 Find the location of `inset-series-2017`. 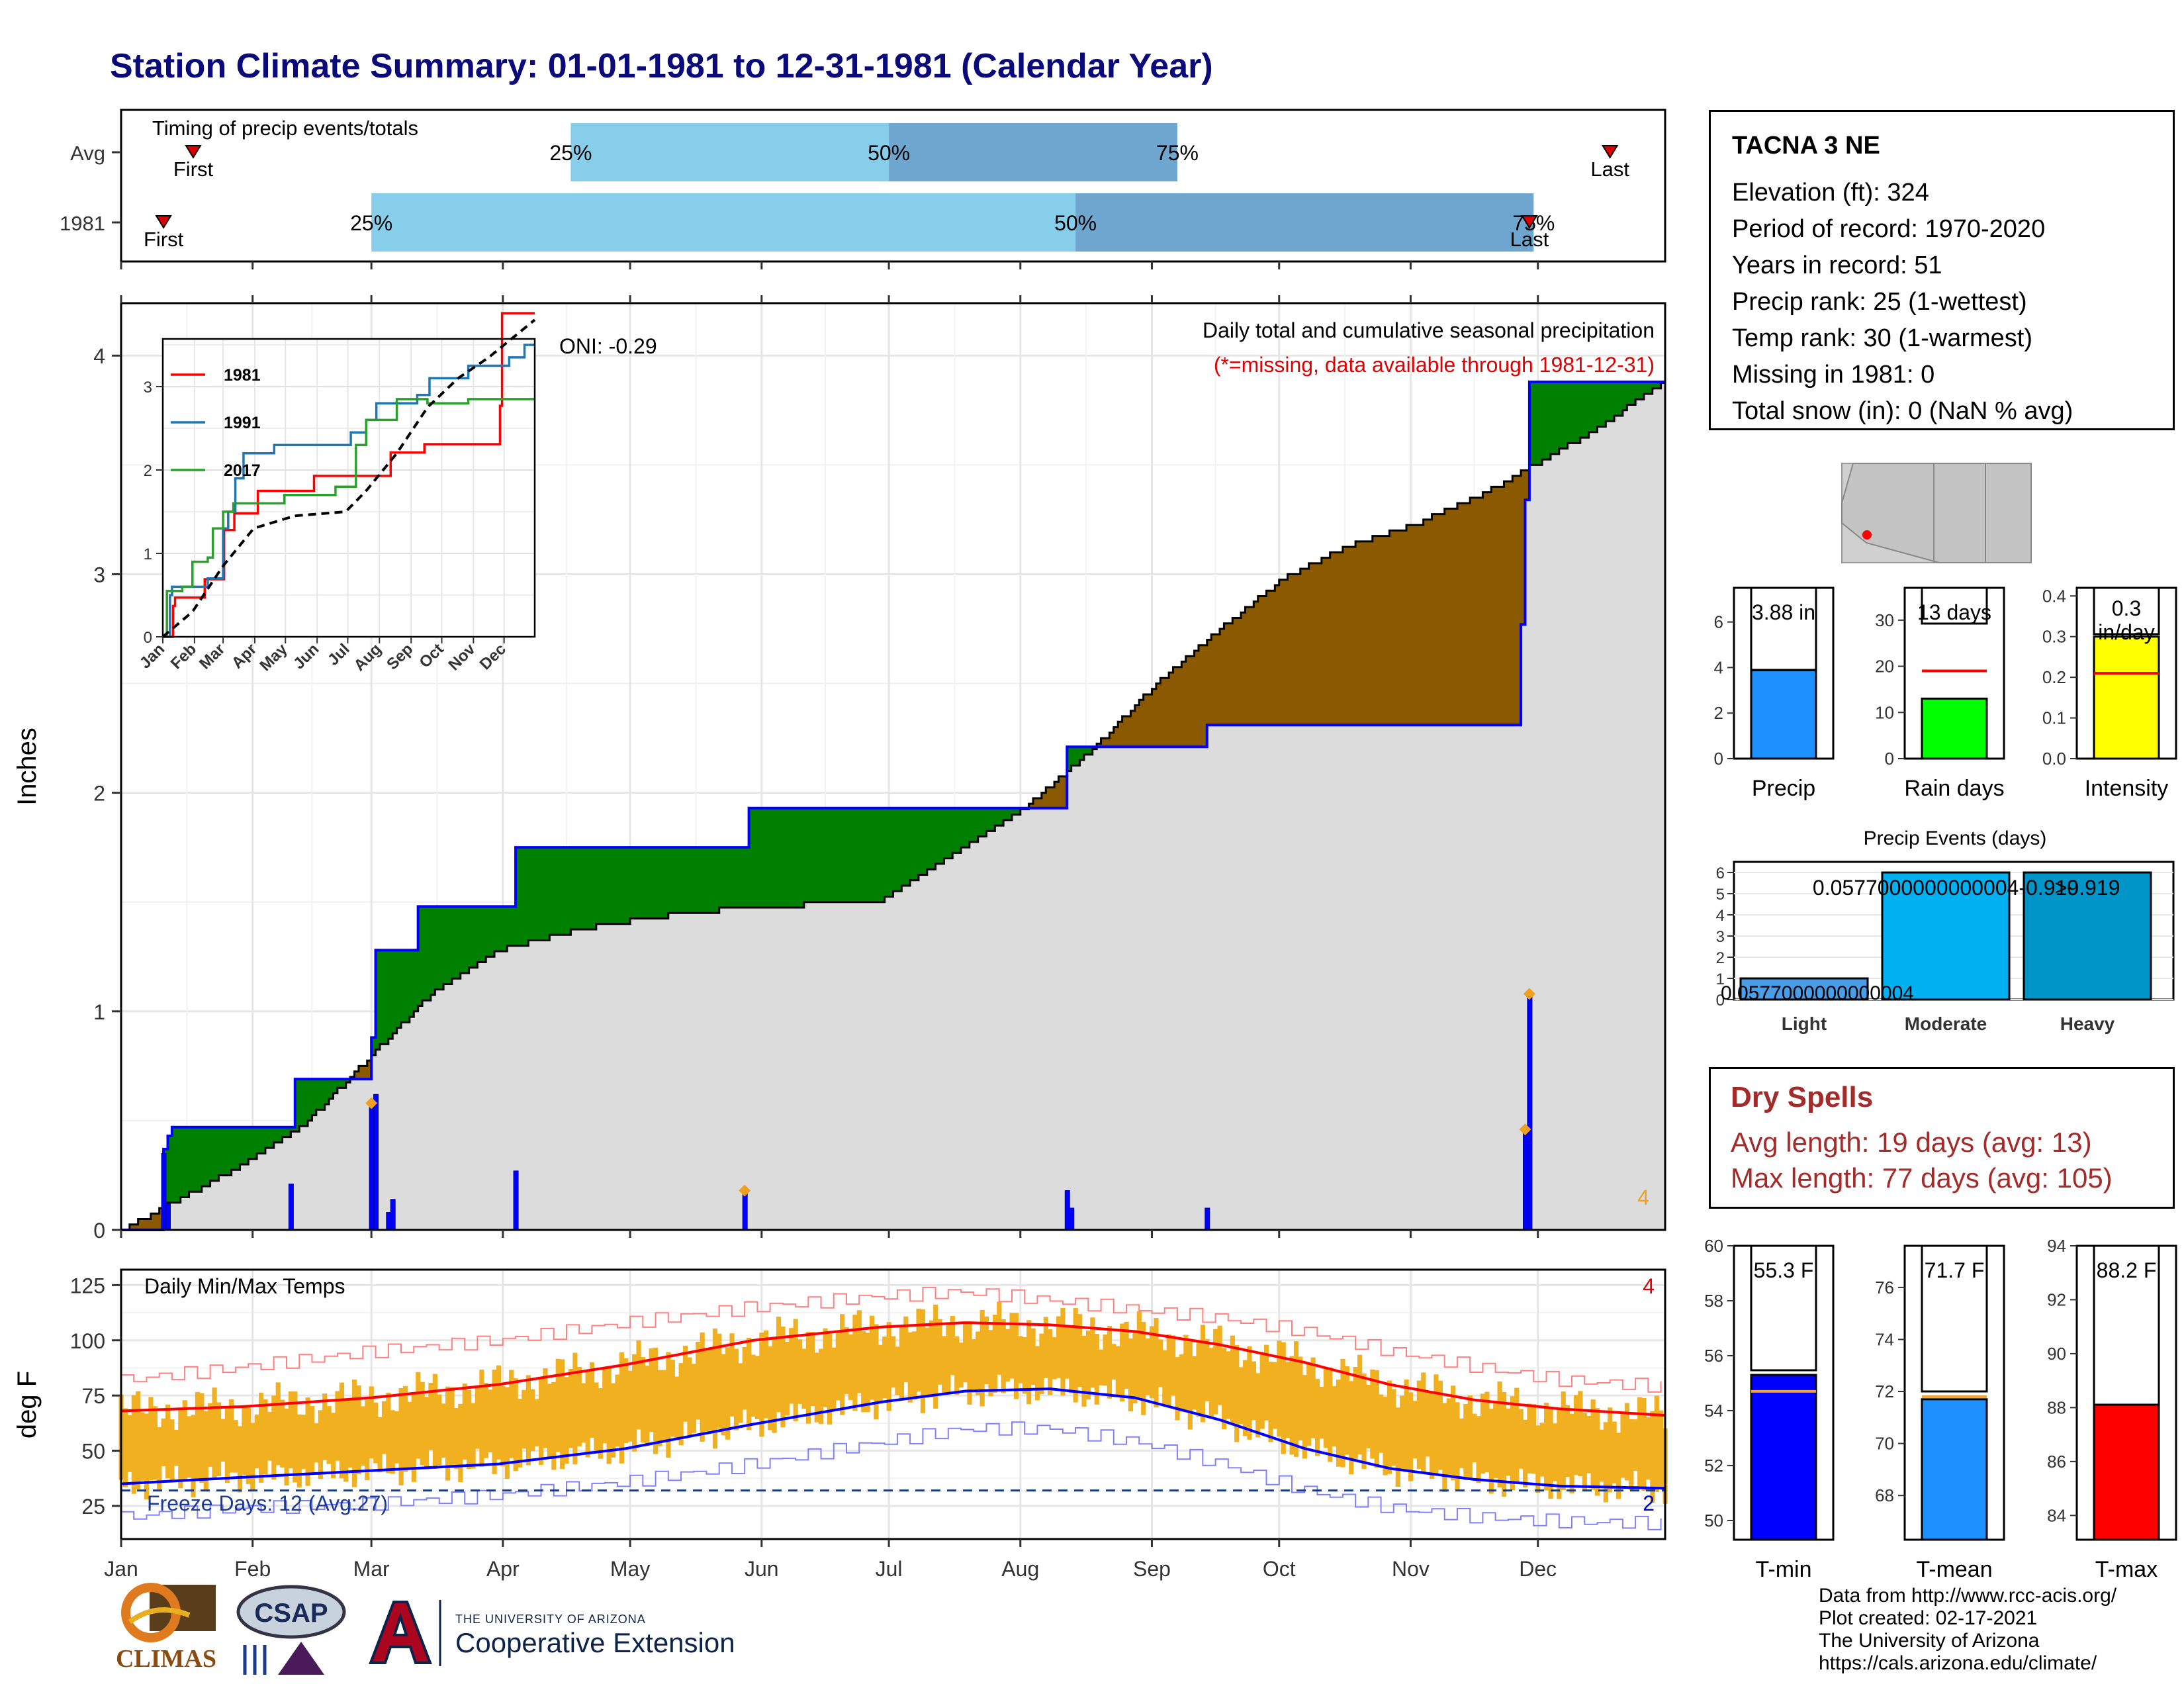

inset-series-2017 is located at coordinates (349, 518).